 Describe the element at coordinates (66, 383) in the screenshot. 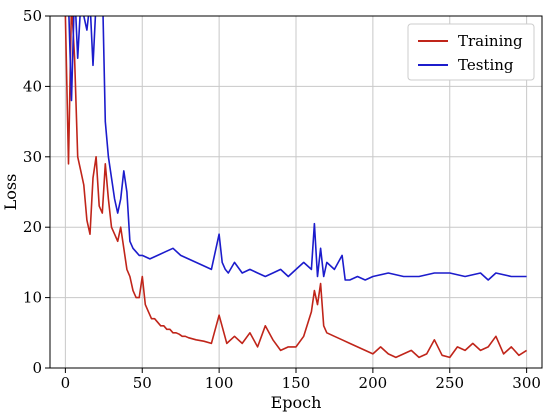

I see `x-tick-label: 0` at that location.